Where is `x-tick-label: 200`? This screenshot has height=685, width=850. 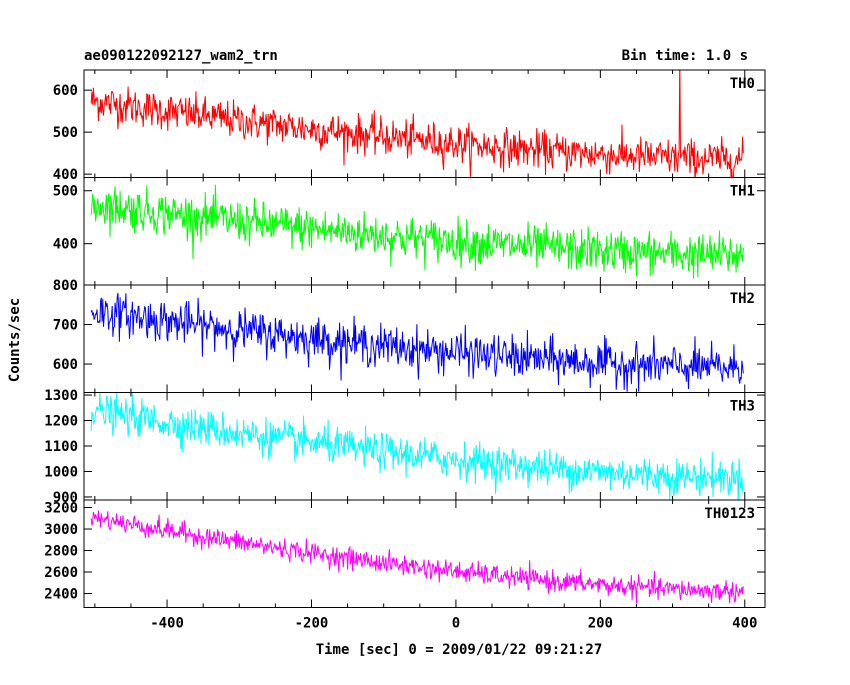 x-tick-label: 200 is located at coordinates (600, 624).